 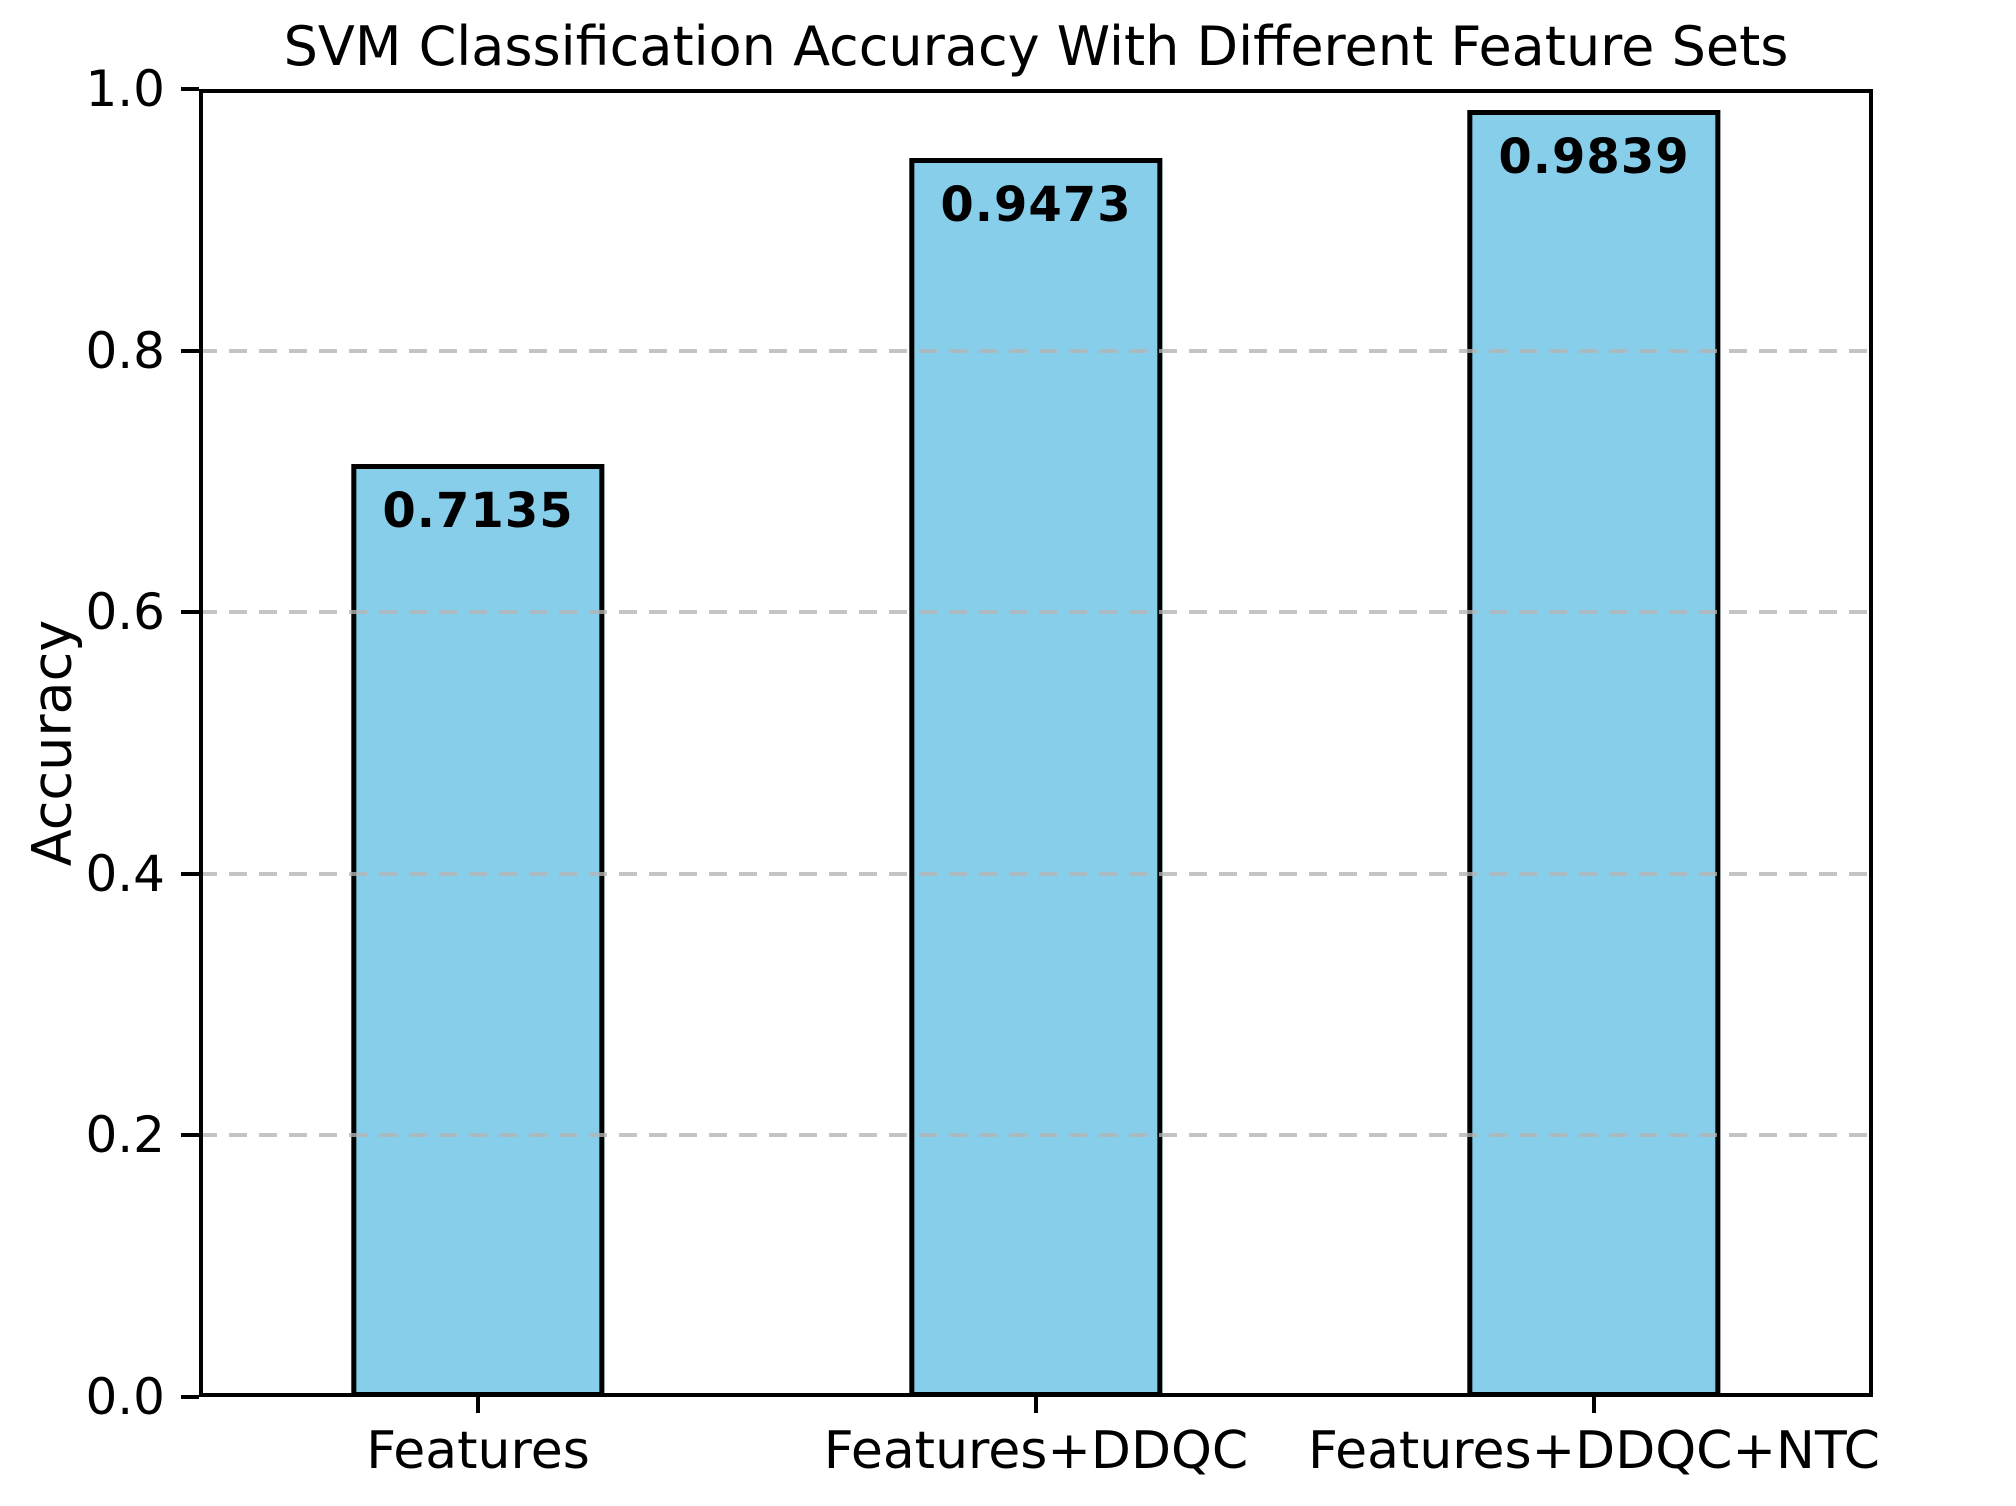 I want to click on y-tick-label: 0.2, so click(x=125, y=1135).